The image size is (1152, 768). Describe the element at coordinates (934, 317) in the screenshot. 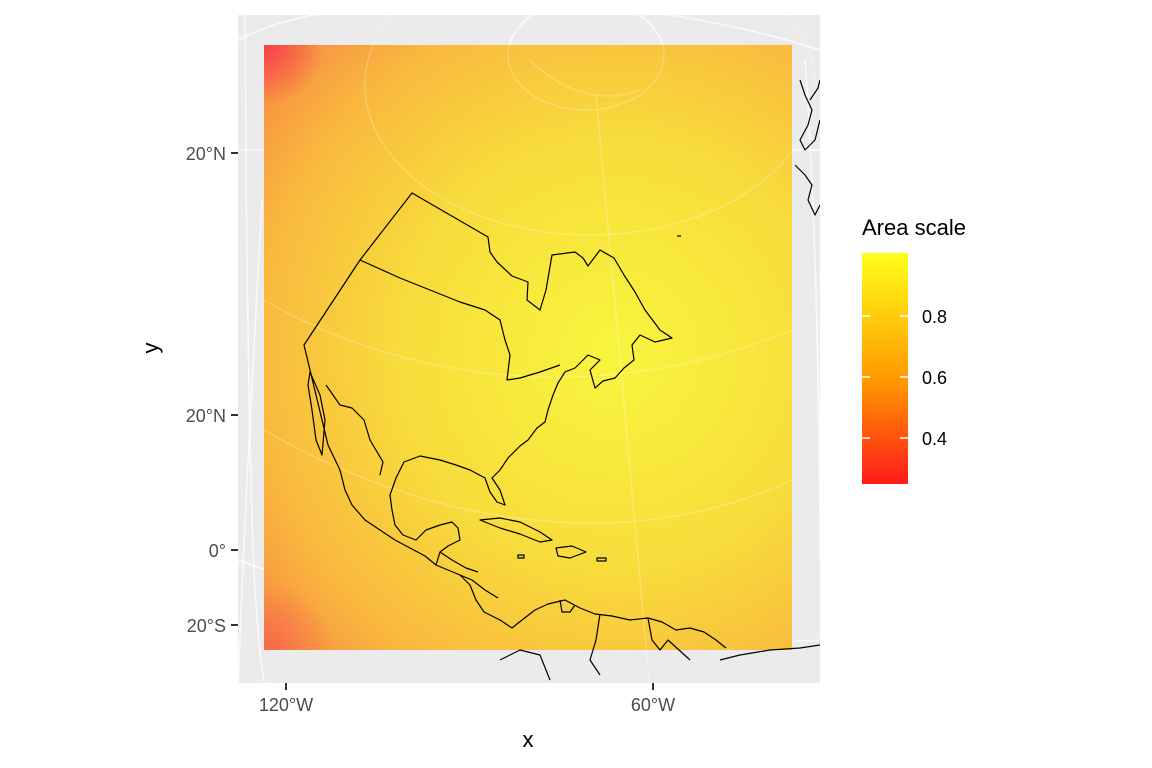

I see `legend-label: 0.8` at that location.